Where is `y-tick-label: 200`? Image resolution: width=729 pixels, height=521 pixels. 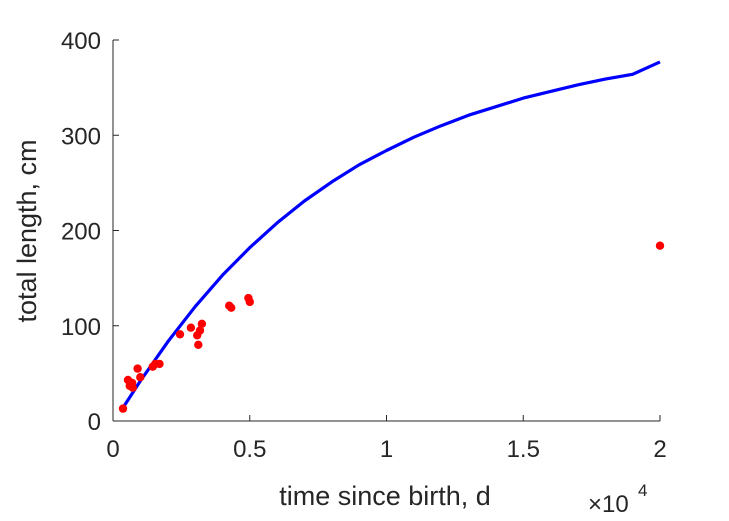
y-tick-label: 200 is located at coordinates (81, 232).